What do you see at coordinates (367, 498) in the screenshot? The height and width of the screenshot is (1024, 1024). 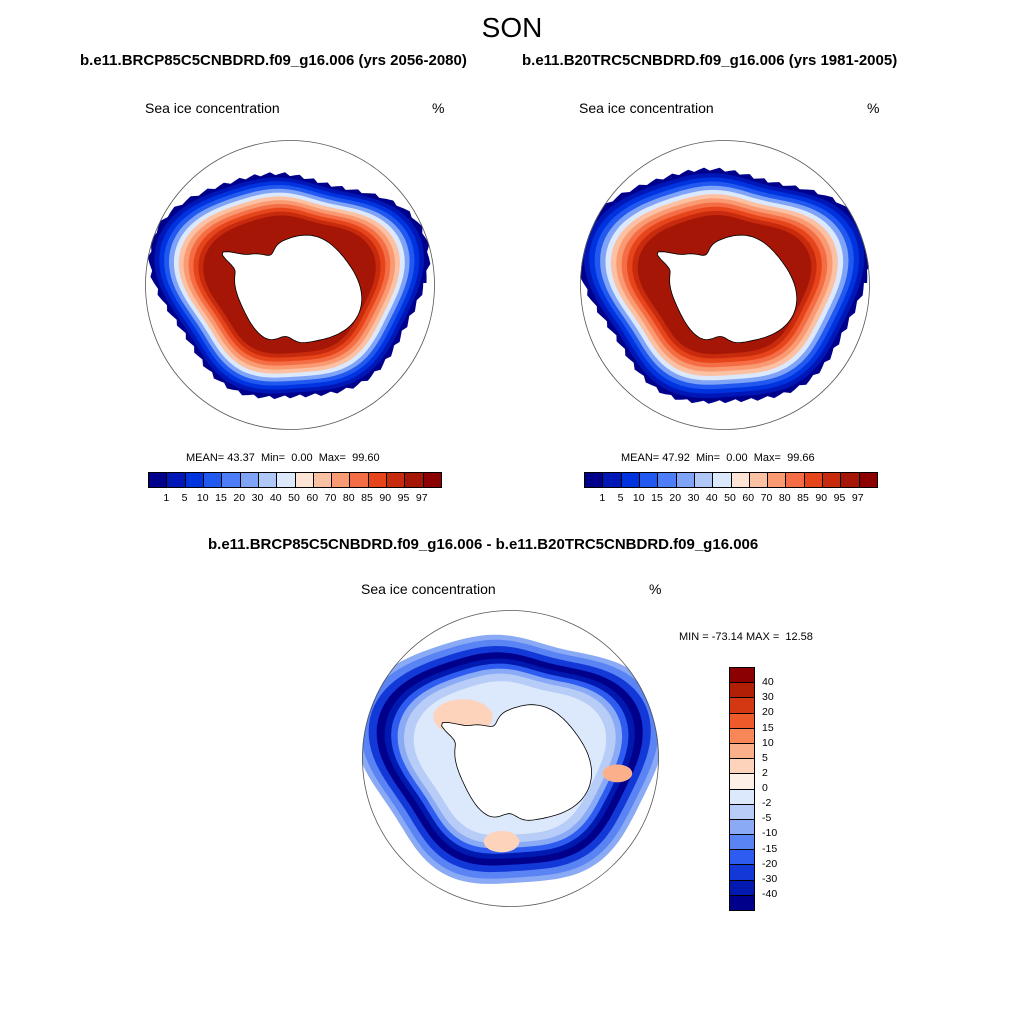 I see `colorbar-tick-label: 85` at bounding box center [367, 498].